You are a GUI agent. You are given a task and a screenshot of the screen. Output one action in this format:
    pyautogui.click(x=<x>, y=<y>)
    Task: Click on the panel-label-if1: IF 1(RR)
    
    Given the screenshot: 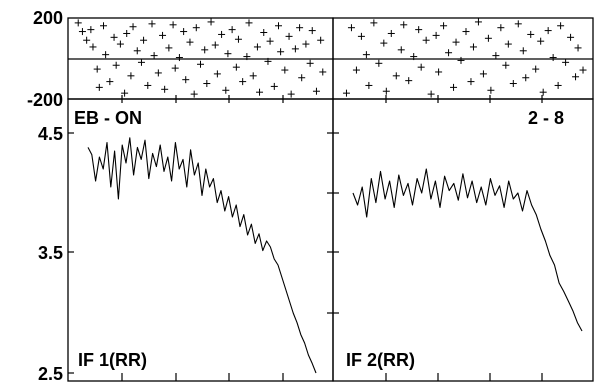 What is the action you would take?
    pyautogui.click(x=112, y=360)
    